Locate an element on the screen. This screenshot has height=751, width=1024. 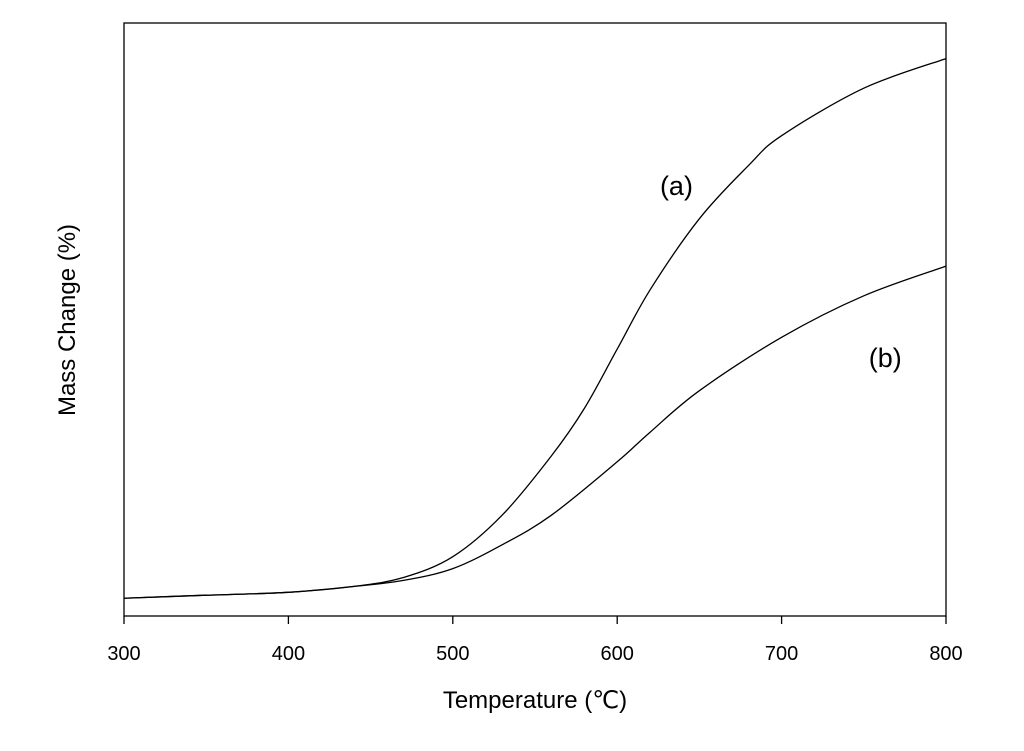
x-tick-label-700: 700 is located at coordinates (781, 654).